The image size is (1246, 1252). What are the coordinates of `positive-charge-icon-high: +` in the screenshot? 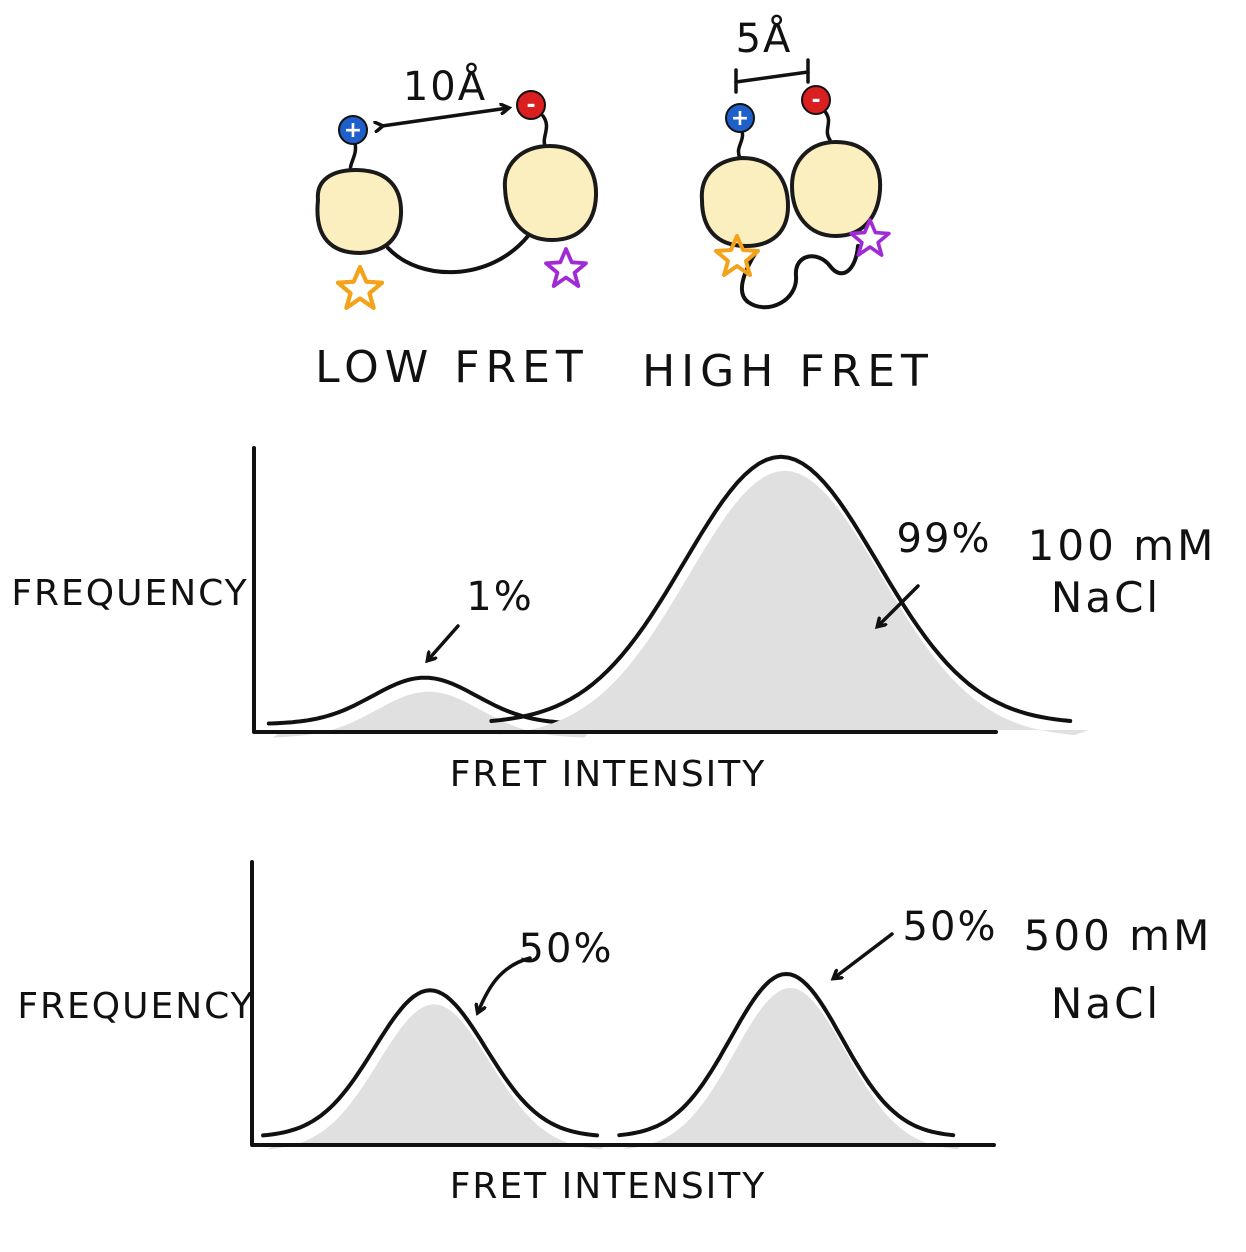 It's located at (740, 118).